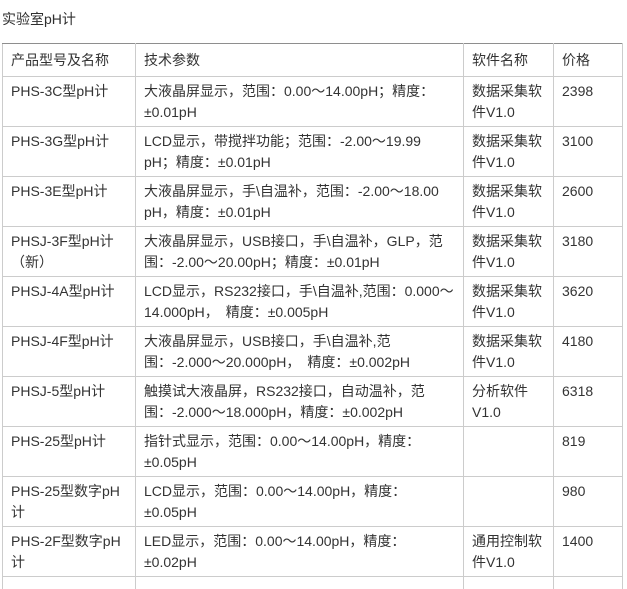 The width and height of the screenshot is (627, 589). What do you see at coordinates (69, 351) in the screenshot?
I see `product-model-cell: PHSJ-4F型pH计` at bounding box center [69, 351].